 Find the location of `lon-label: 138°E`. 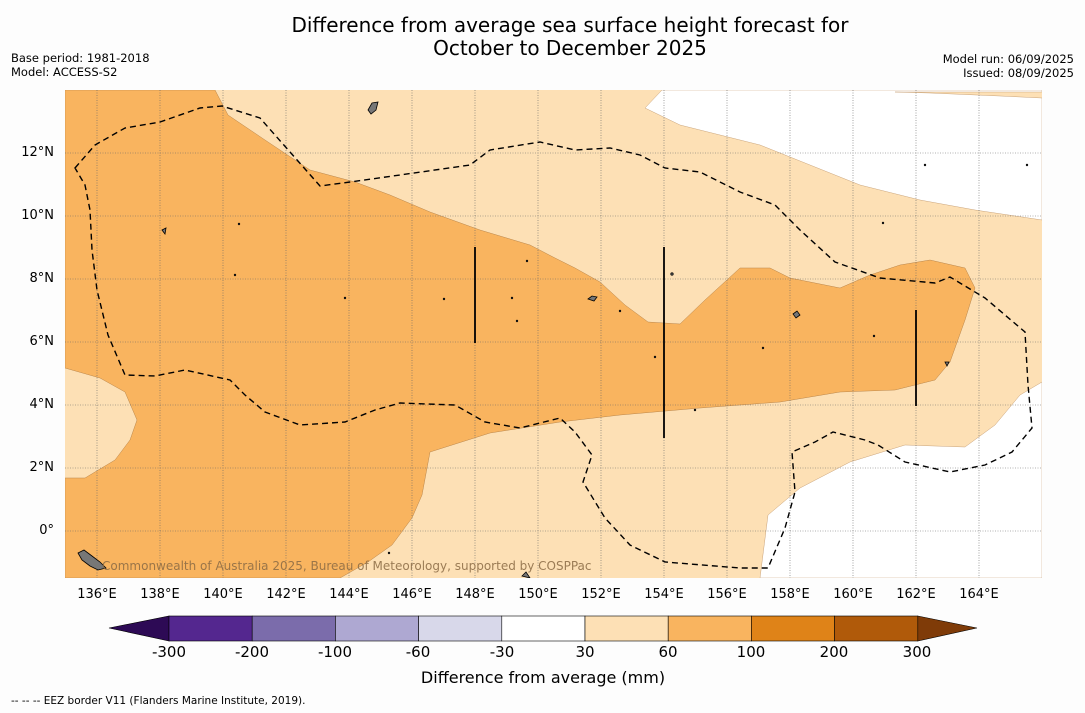

lon-label: 138°E is located at coordinates (160, 594).